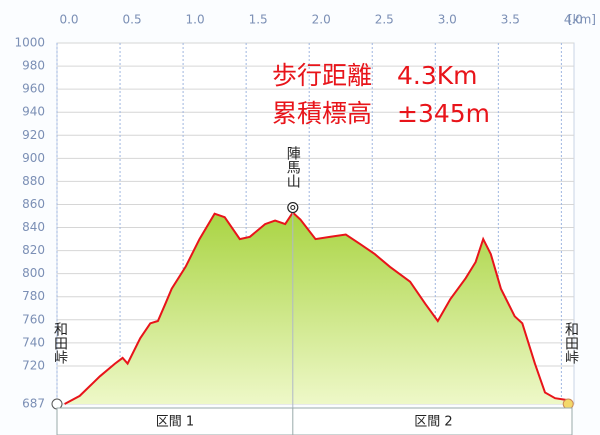 The height and width of the screenshot is (435, 600). What do you see at coordinates (33, 319) in the screenshot?
I see `y-tick-label: 760` at bounding box center [33, 319].